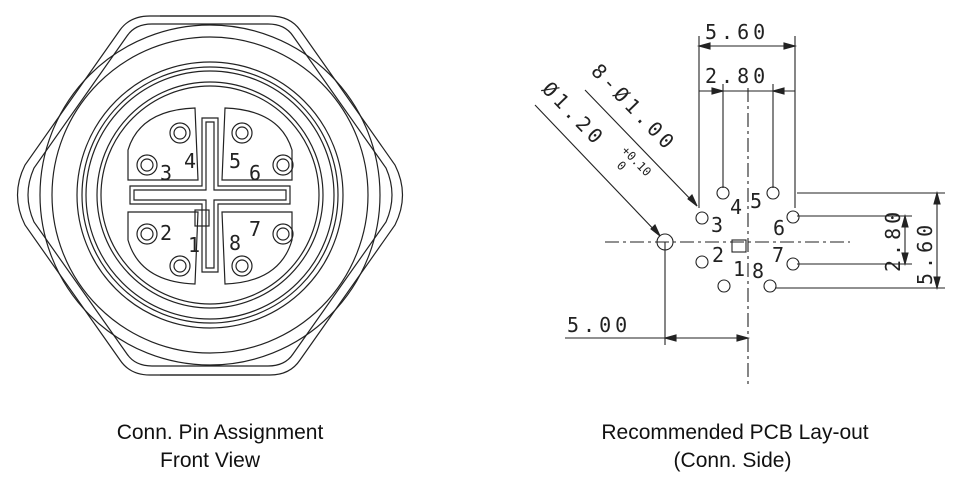 The height and width of the screenshot is (489, 953). What do you see at coordinates (166, 233) in the screenshot?
I see `conn-pin-2: 2` at bounding box center [166, 233].